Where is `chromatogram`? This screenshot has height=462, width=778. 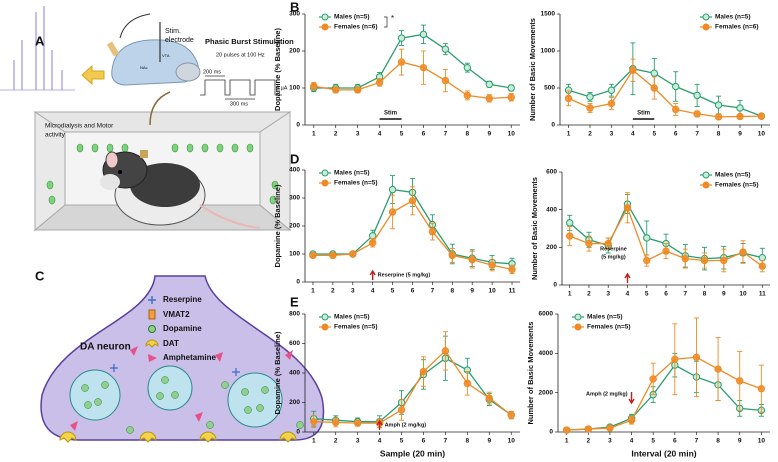
chromatogram is located at coordinates (37, 48).